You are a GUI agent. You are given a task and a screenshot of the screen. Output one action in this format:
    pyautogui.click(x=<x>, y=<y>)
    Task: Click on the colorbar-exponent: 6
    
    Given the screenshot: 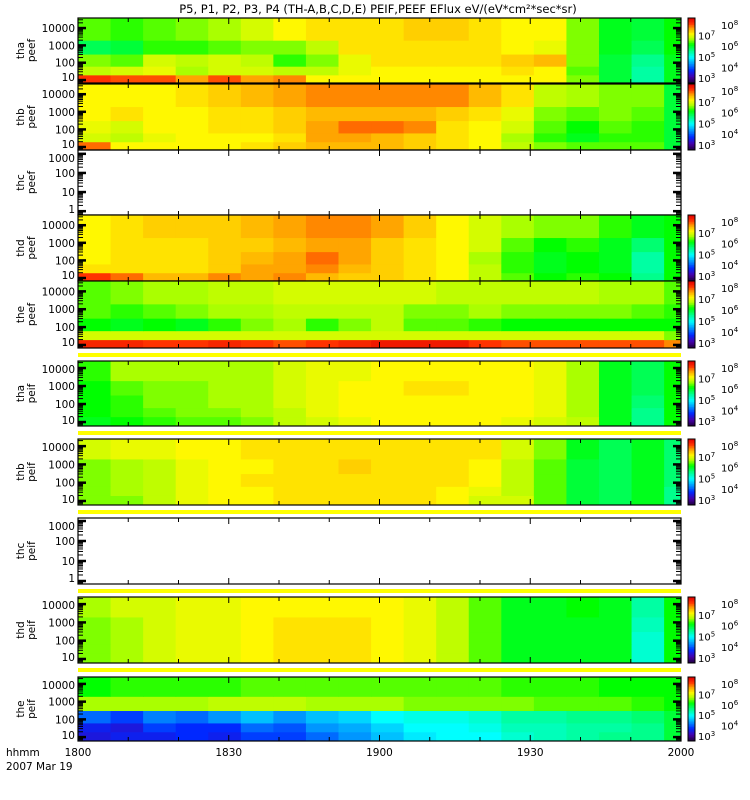 What is the action you would take?
    pyautogui.click(x=736, y=111)
    